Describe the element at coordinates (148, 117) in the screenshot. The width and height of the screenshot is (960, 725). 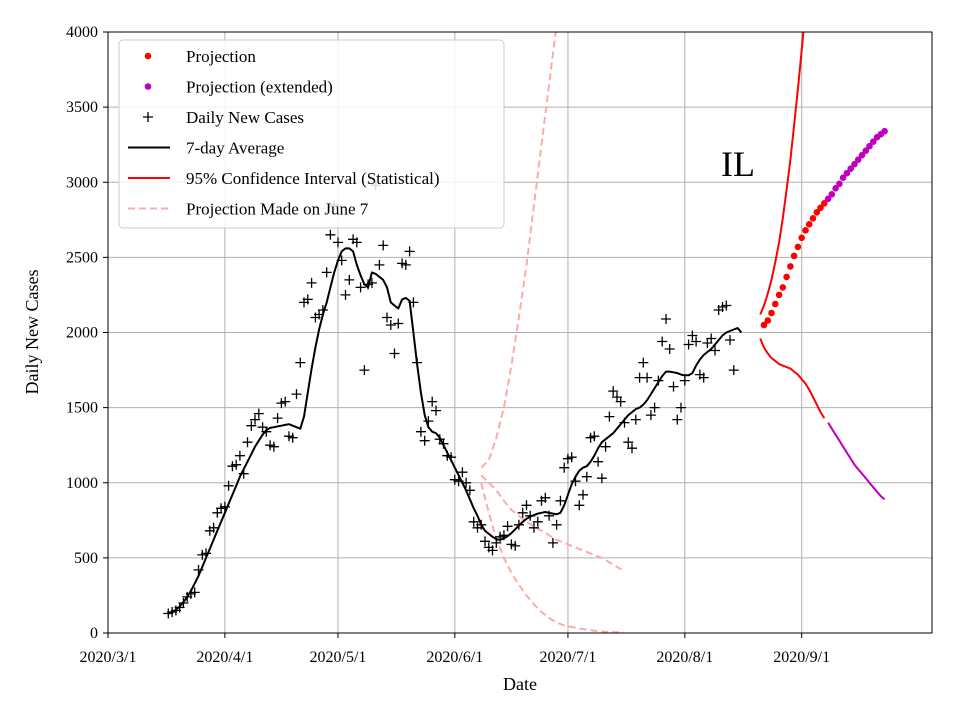
I see `legend-swatch-plus` at that location.